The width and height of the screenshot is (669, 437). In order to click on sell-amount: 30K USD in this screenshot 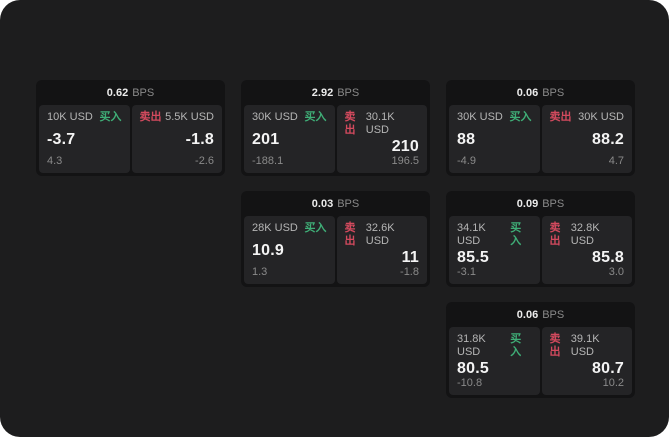, I will do `click(601, 117)`.